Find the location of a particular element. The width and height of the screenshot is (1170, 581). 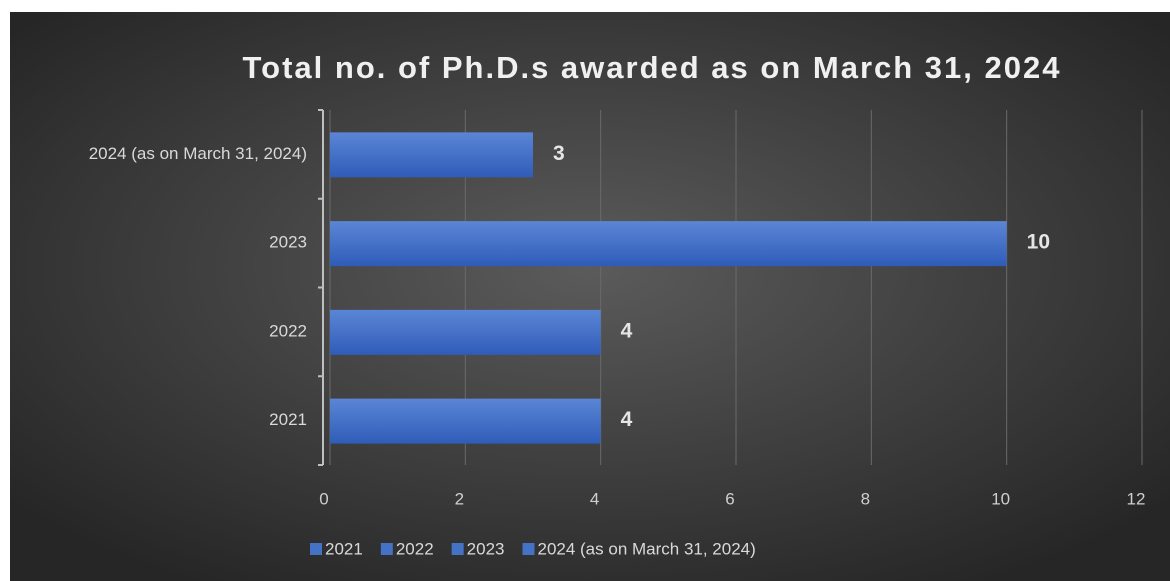

x-tick-label: 0 is located at coordinates (323, 498).